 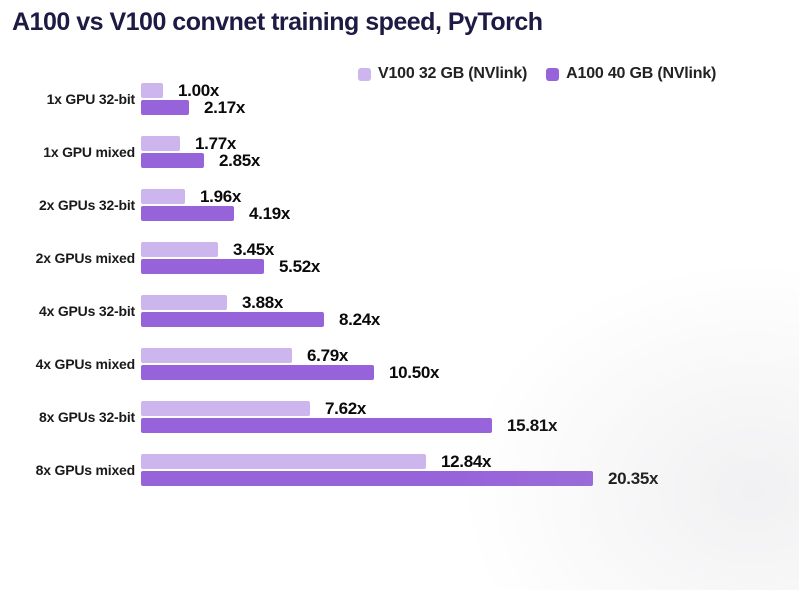 What do you see at coordinates (91, 99) in the screenshot?
I see `category-label: 1x GPU 32-bit` at bounding box center [91, 99].